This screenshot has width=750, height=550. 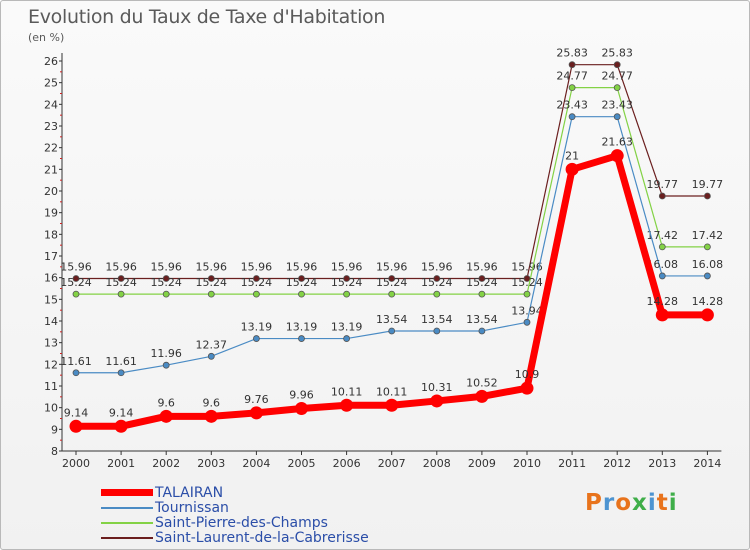 I want to click on logo-letter: r, so click(x=609, y=503).